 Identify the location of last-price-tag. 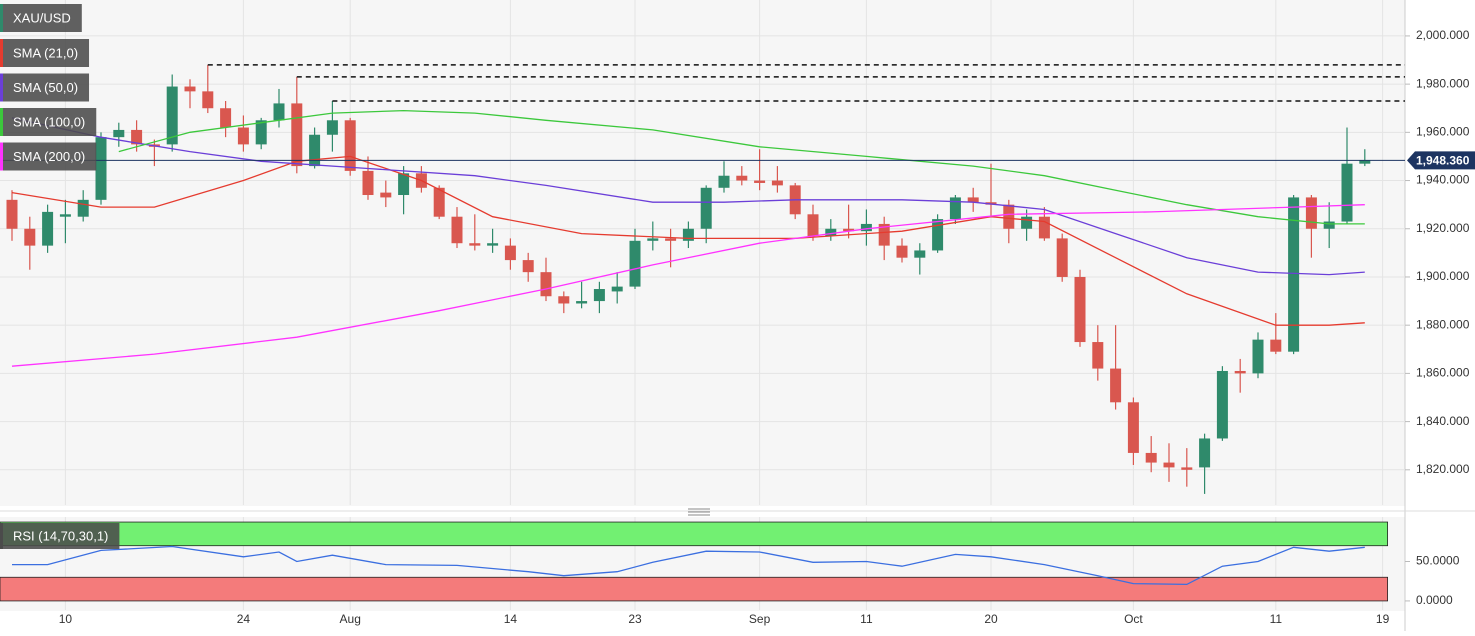
(1441, 160).